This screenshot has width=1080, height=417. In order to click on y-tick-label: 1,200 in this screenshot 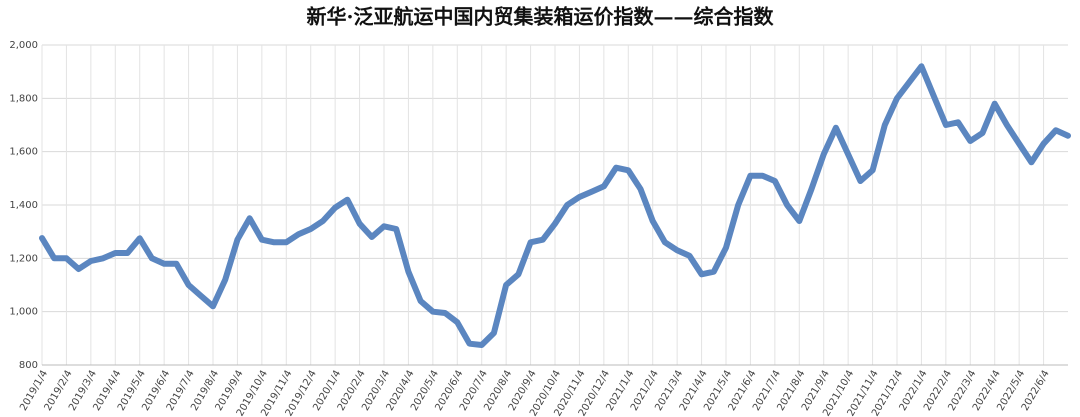, I will do `click(23, 258)`.